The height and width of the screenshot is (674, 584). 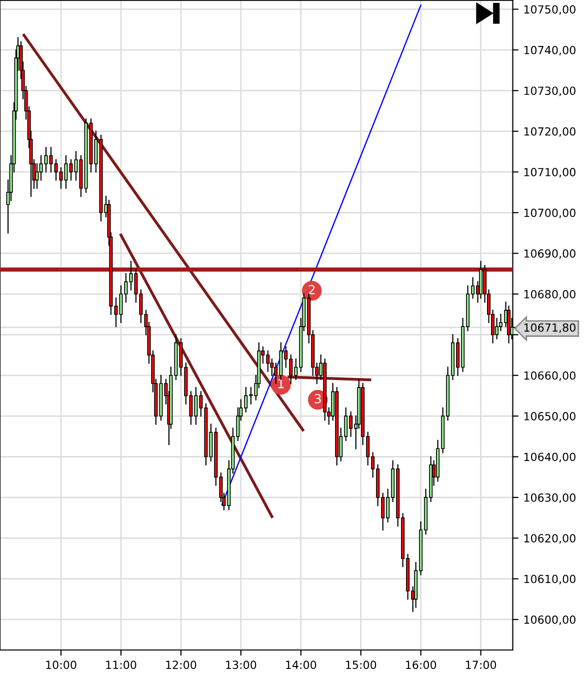 I want to click on y-tick-label: 10740,00, so click(x=550, y=51).